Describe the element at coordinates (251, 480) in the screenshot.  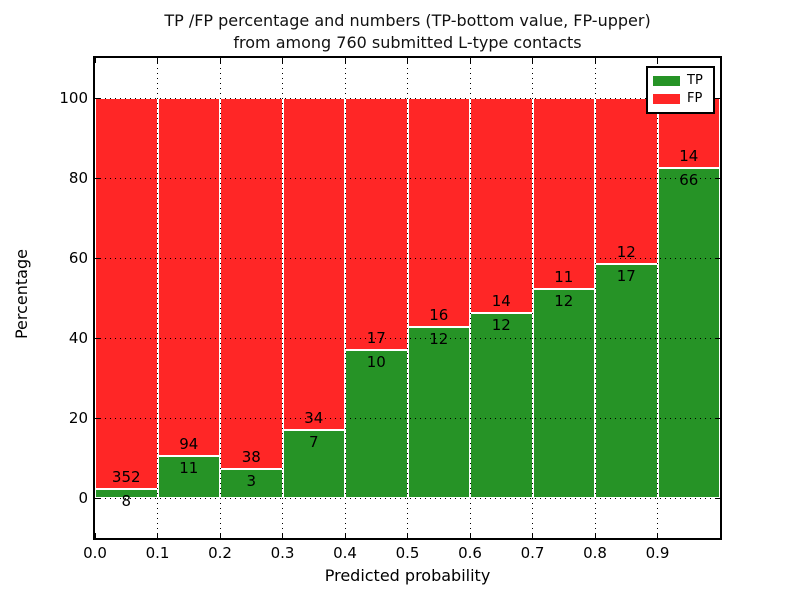
I see `bar-tp-count-label: 3` at that location.